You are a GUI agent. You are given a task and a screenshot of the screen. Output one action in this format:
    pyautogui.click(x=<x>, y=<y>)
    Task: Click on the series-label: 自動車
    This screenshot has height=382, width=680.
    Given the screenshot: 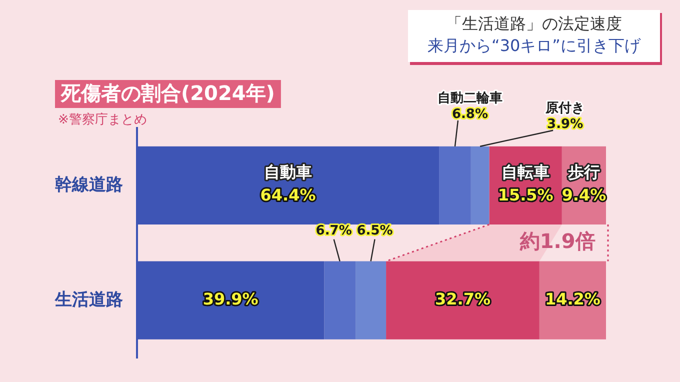 What is the action you would take?
    pyautogui.click(x=288, y=172)
    